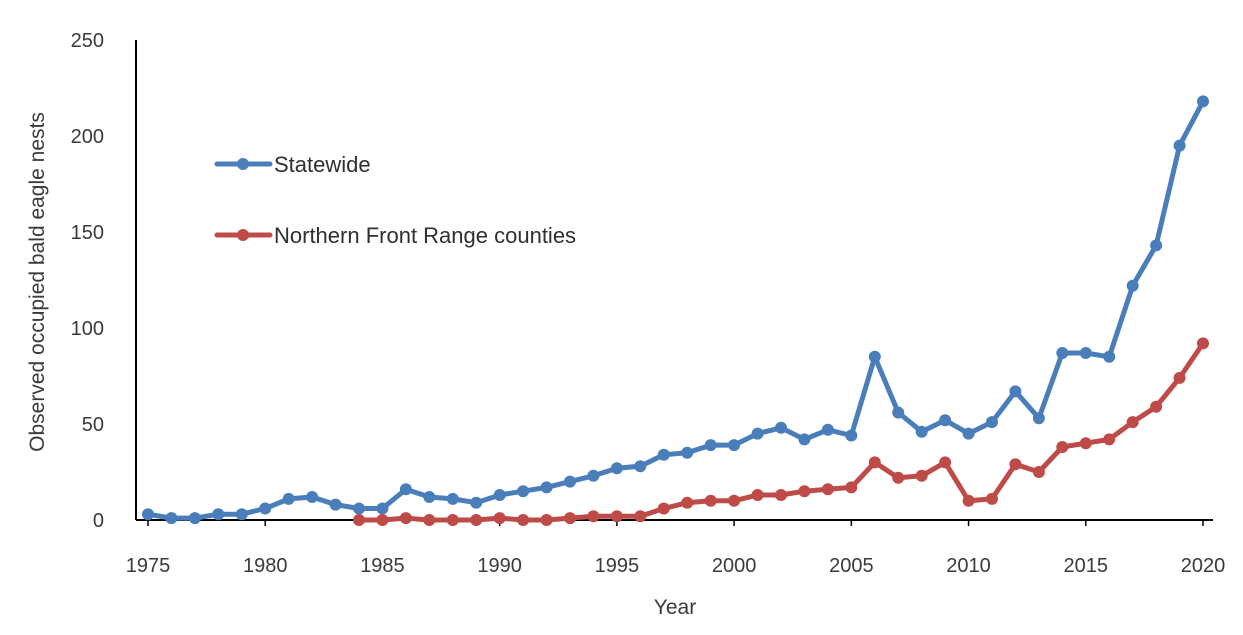  Describe the element at coordinates (87, 41) in the screenshot. I see `y-tick-label: 250` at that location.